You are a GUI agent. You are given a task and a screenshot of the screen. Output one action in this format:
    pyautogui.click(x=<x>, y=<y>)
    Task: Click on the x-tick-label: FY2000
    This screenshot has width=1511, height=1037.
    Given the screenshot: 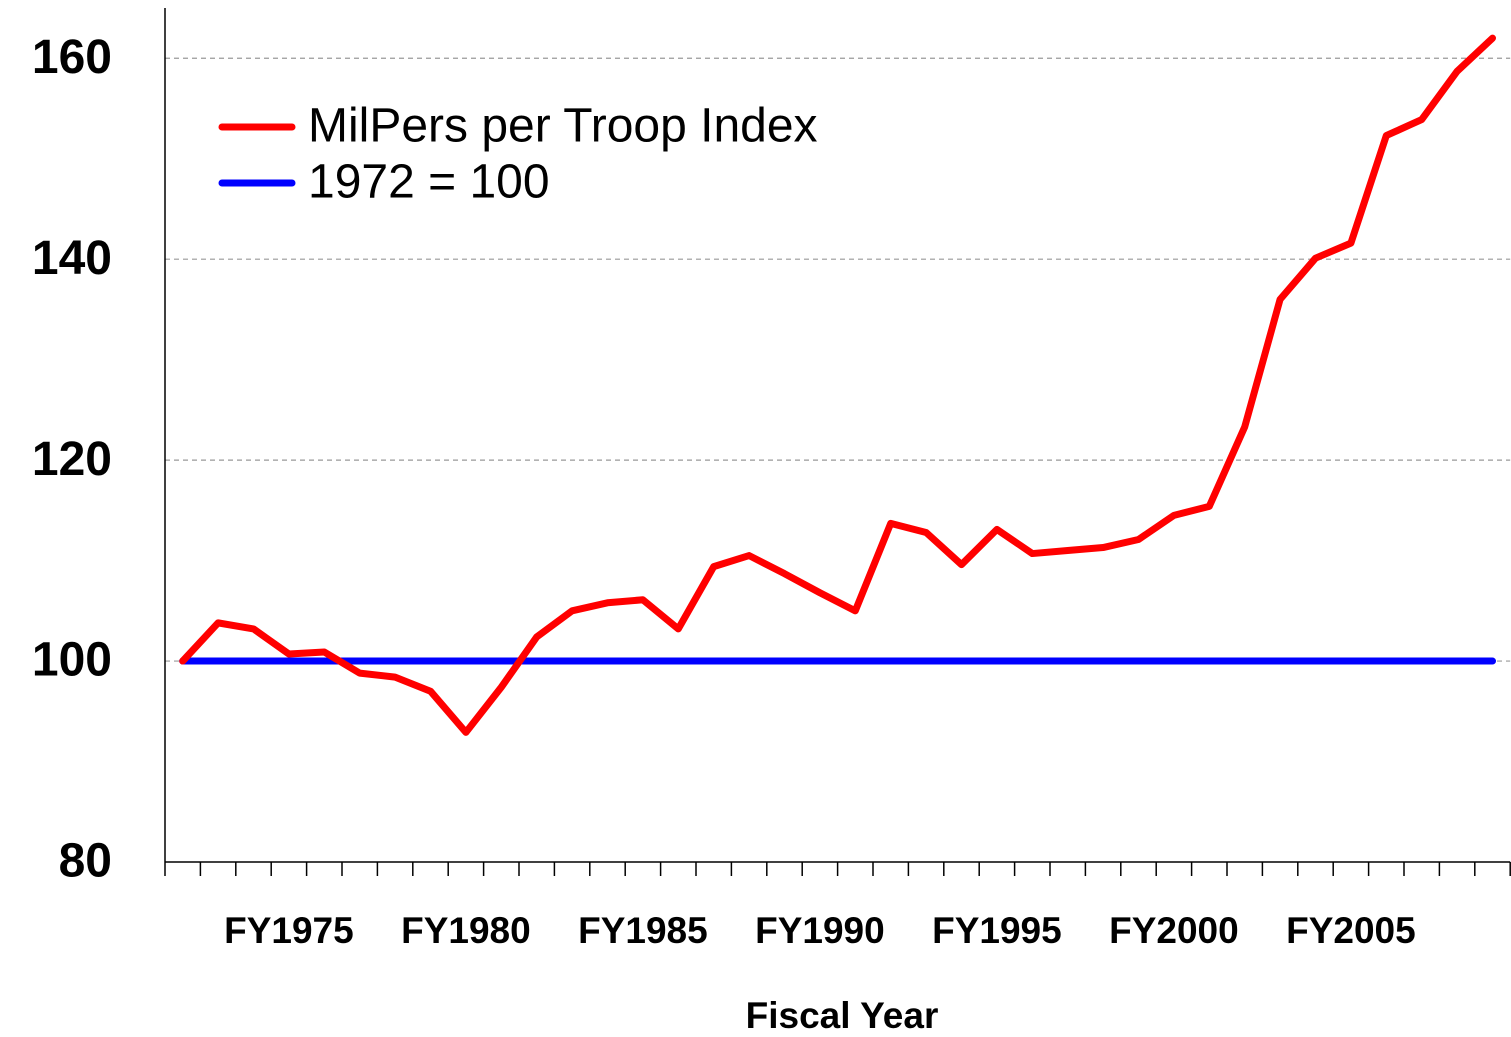 What is the action you would take?
    pyautogui.click(x=1174, y=930)
    